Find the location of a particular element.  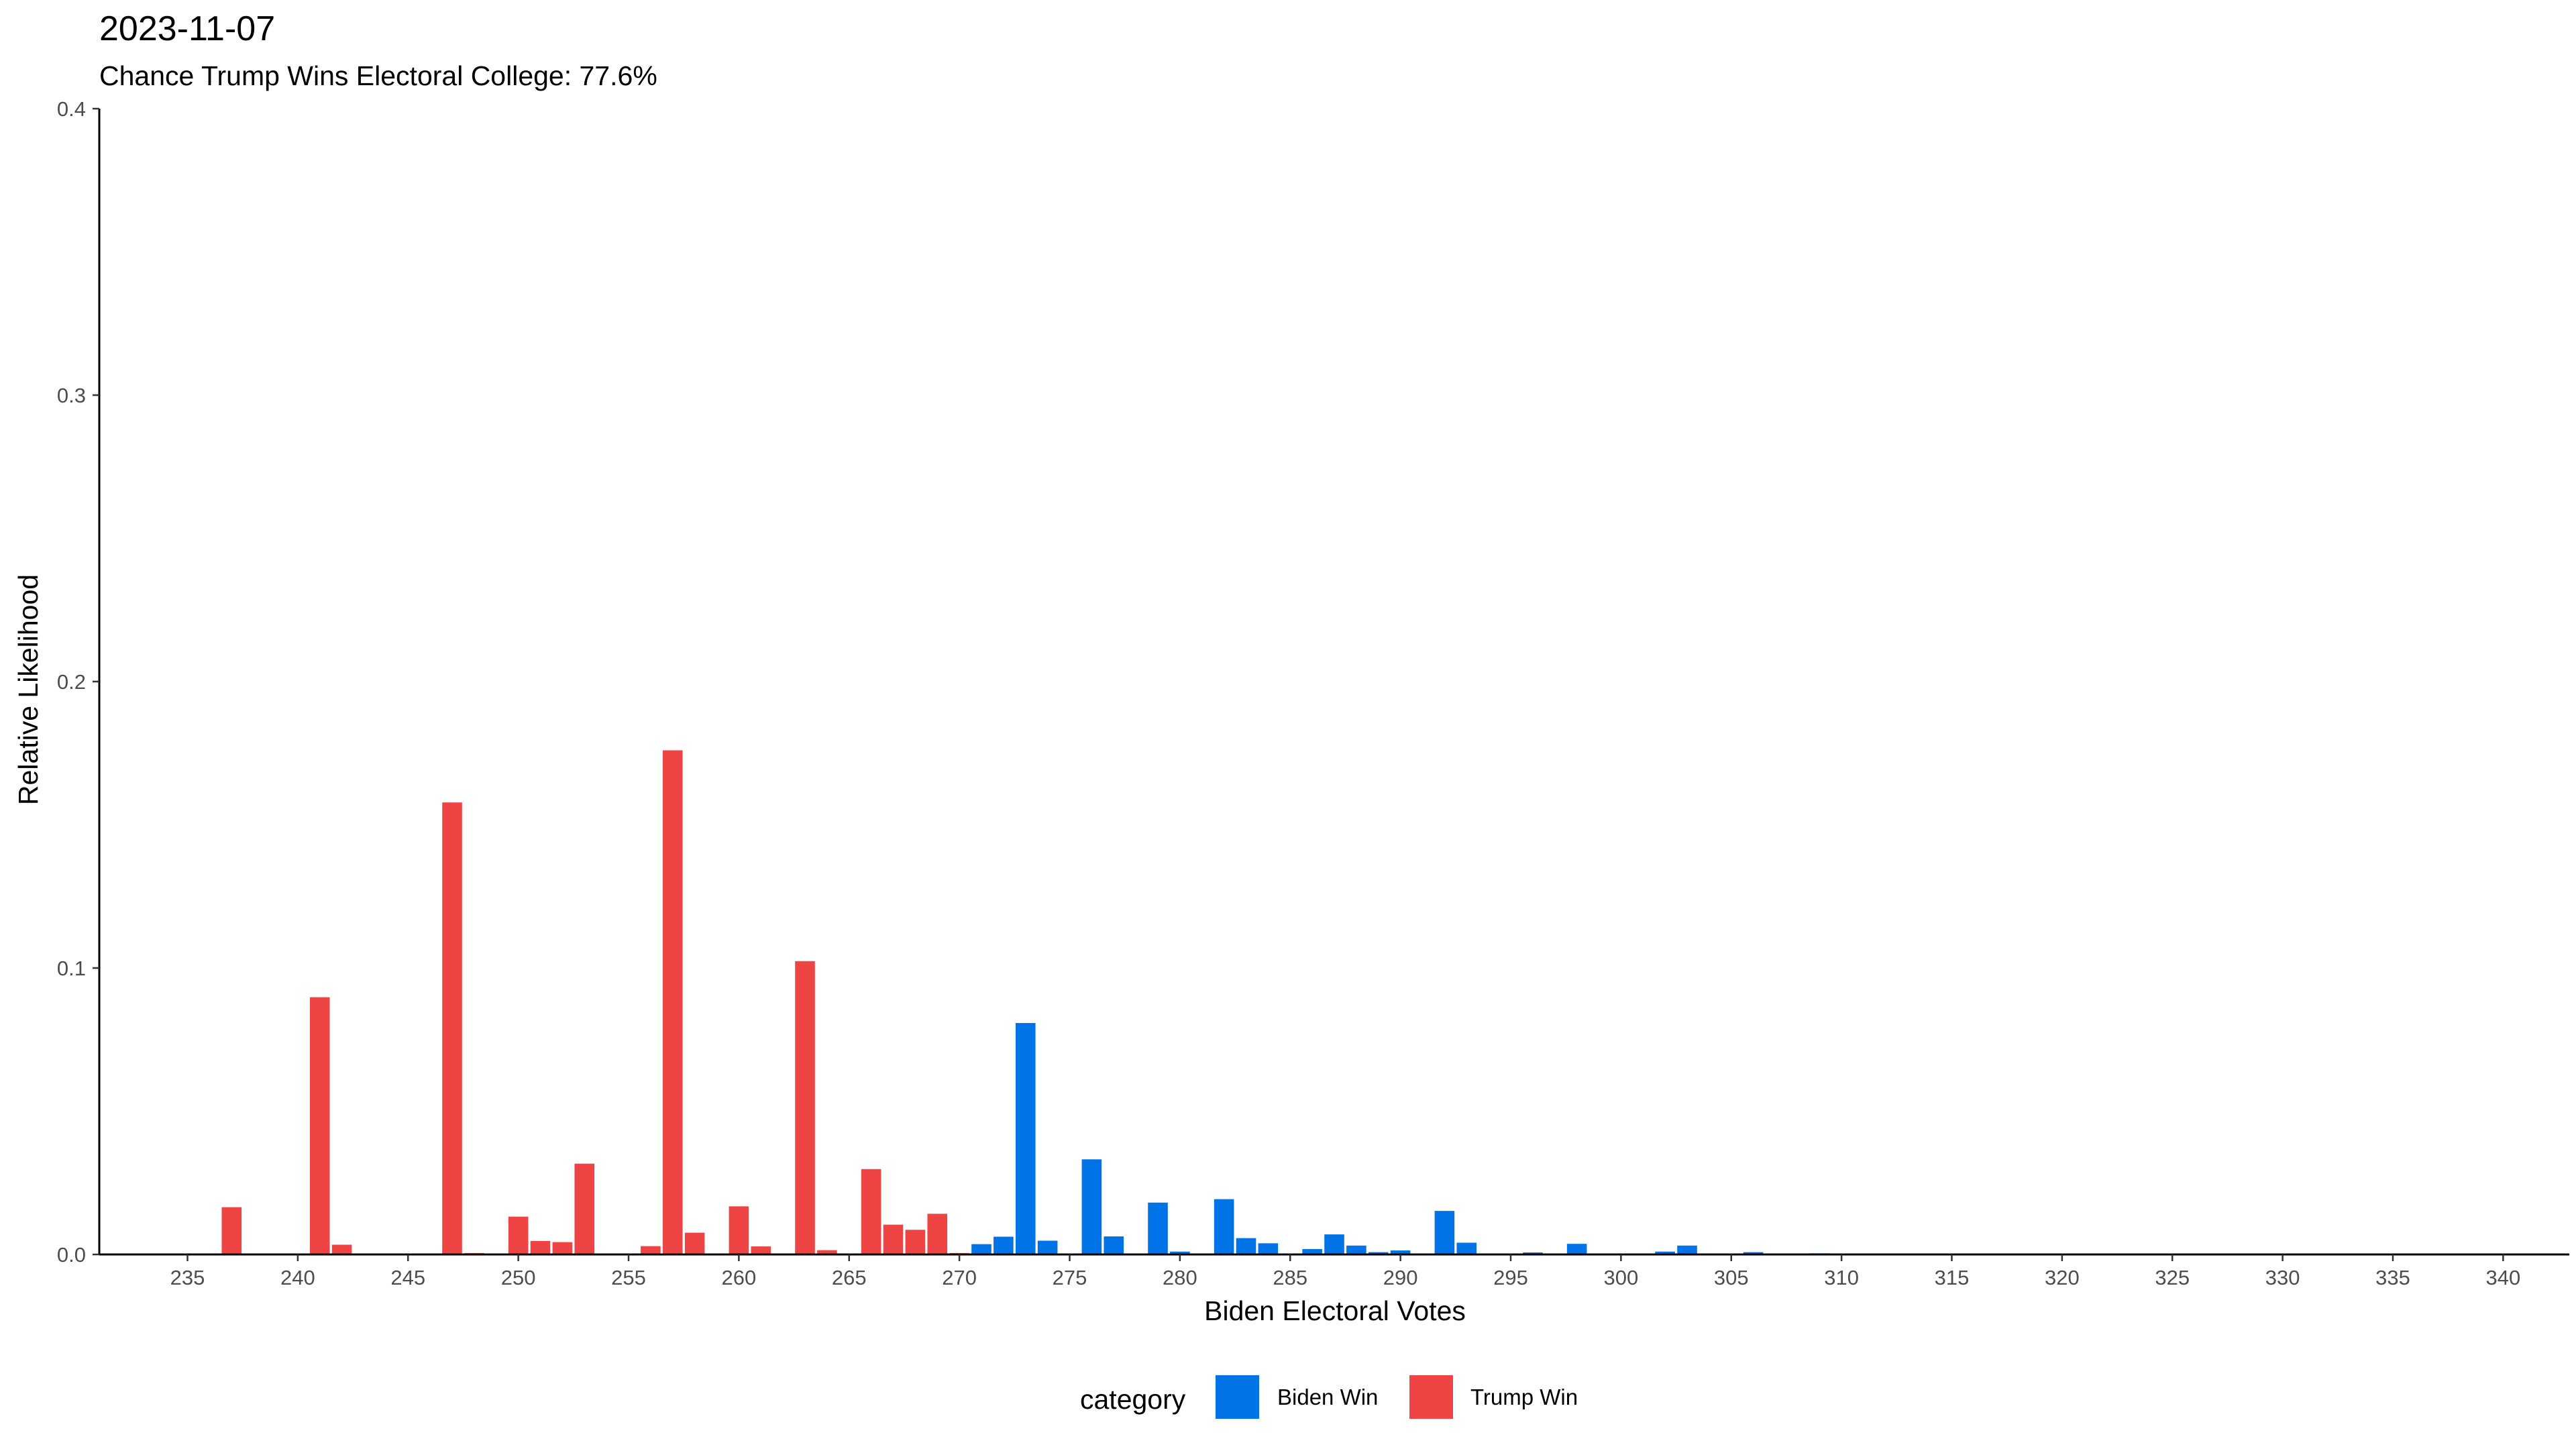

x-tick-label: 235 is located at coordinates (187, 1277).